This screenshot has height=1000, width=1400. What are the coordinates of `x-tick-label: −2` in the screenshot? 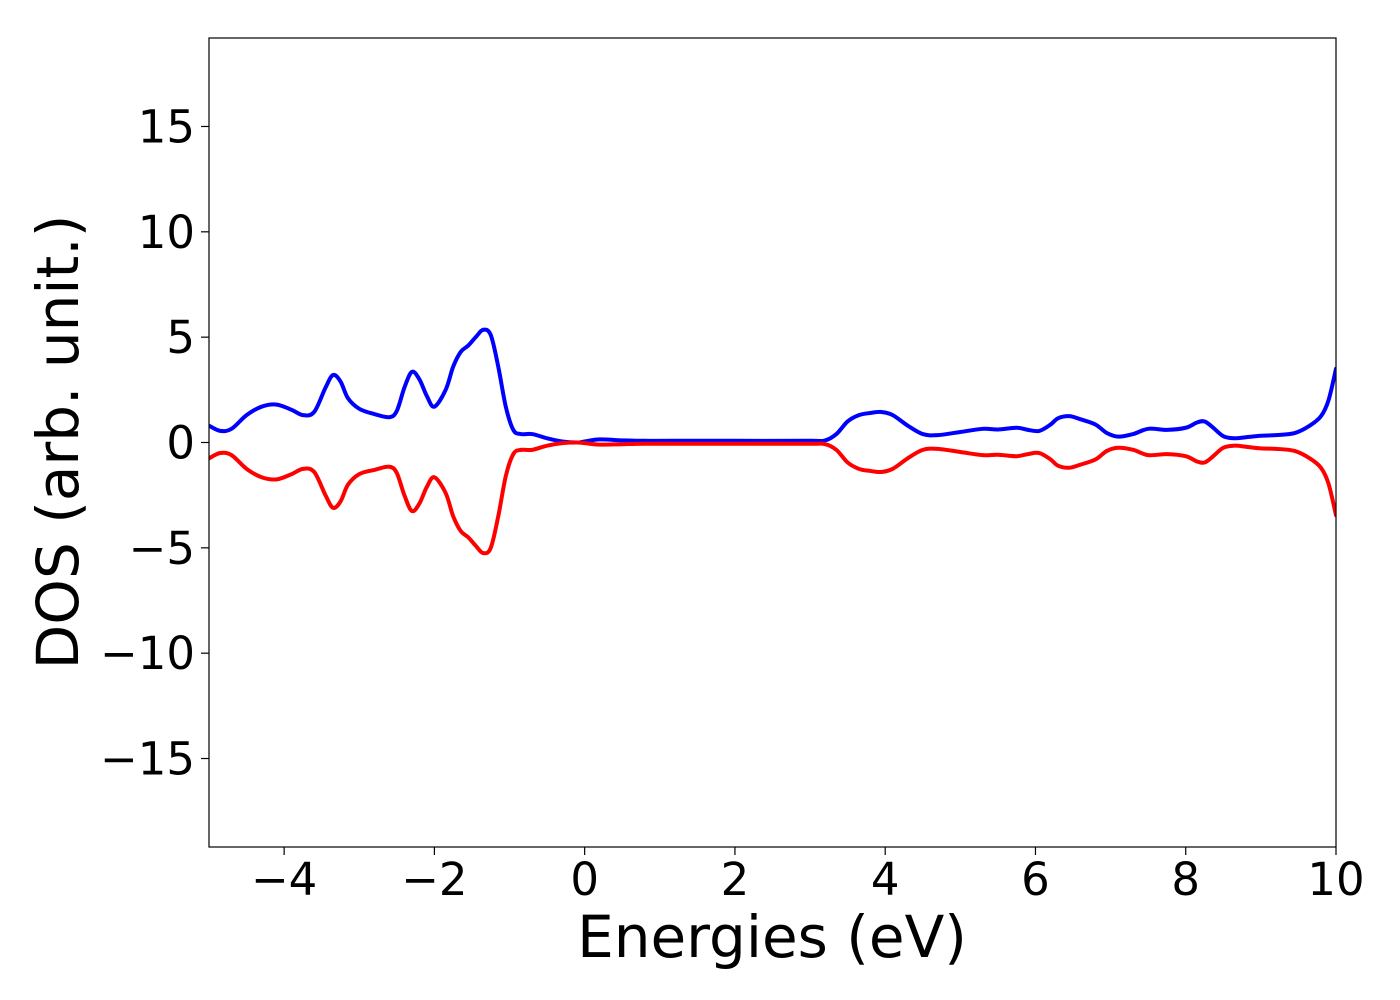 It's located at (434, 879).